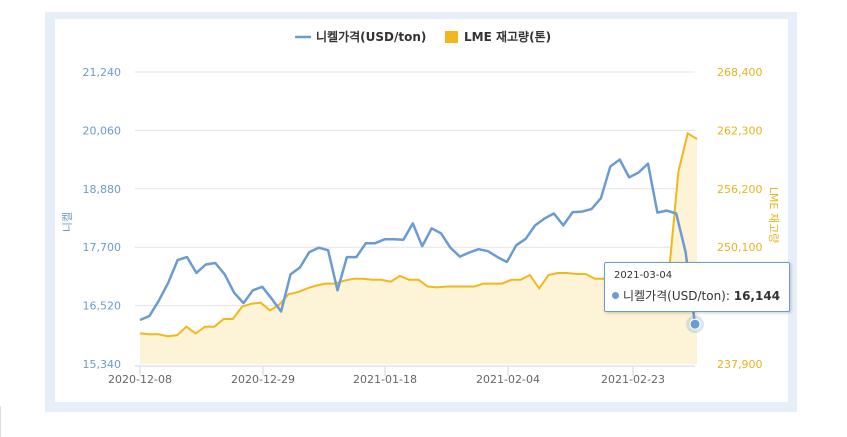 The image size is (847, 437). I want to click on left-tick-label: 20,060, so click(102, 130).